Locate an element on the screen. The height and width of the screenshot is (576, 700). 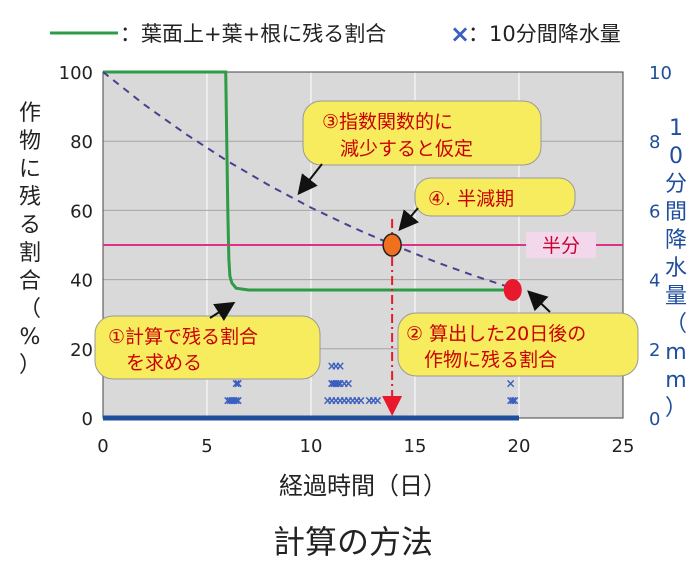
y-left-tick-label: 20 is located at coordinates (81, 350).